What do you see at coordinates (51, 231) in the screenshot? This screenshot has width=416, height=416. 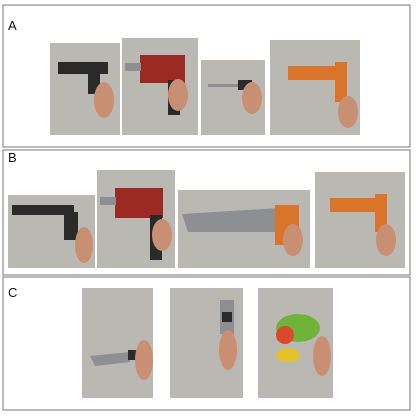 I see `photo-revolver` at bounding box center [51, 231].